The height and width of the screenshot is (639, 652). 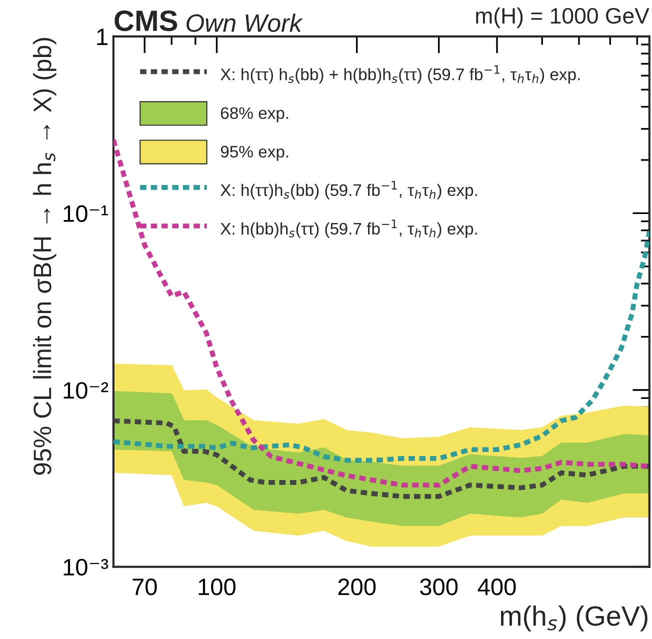 I want to click on text: X: h(ττ) h$_{s}$(bb) + h(bb)h$_{s}$(ττ) (59.7 fb$^{−1}$, τ$_{h}$τ$_{h}$) exp., so click(x=400, y=74).